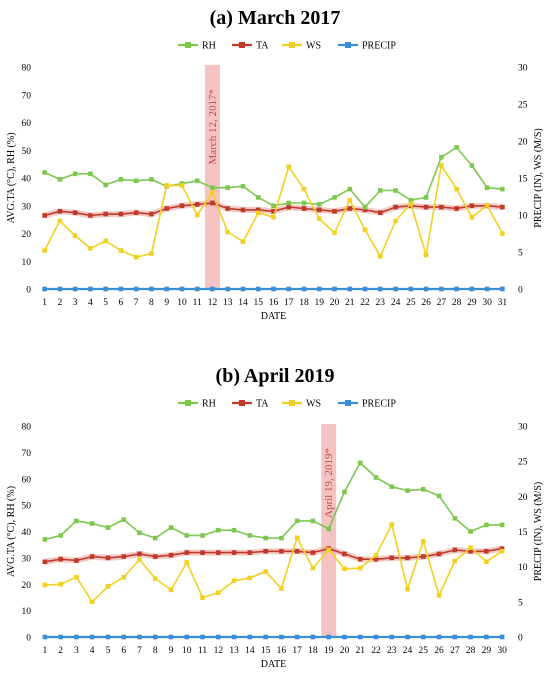  I want to click on x-tick-label: 3, so click(75, 303).